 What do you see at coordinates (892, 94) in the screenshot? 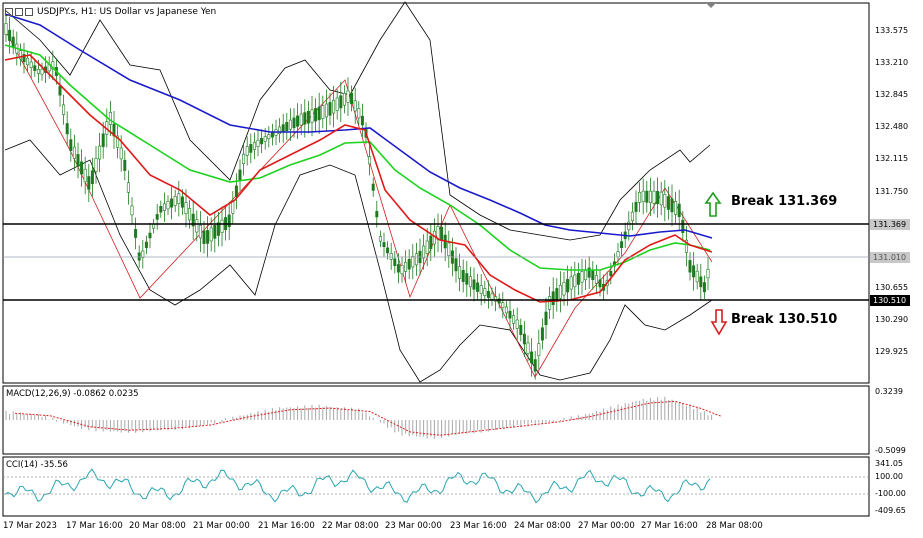
I see `price-label: 132.845` at bounding box center [892, 94].